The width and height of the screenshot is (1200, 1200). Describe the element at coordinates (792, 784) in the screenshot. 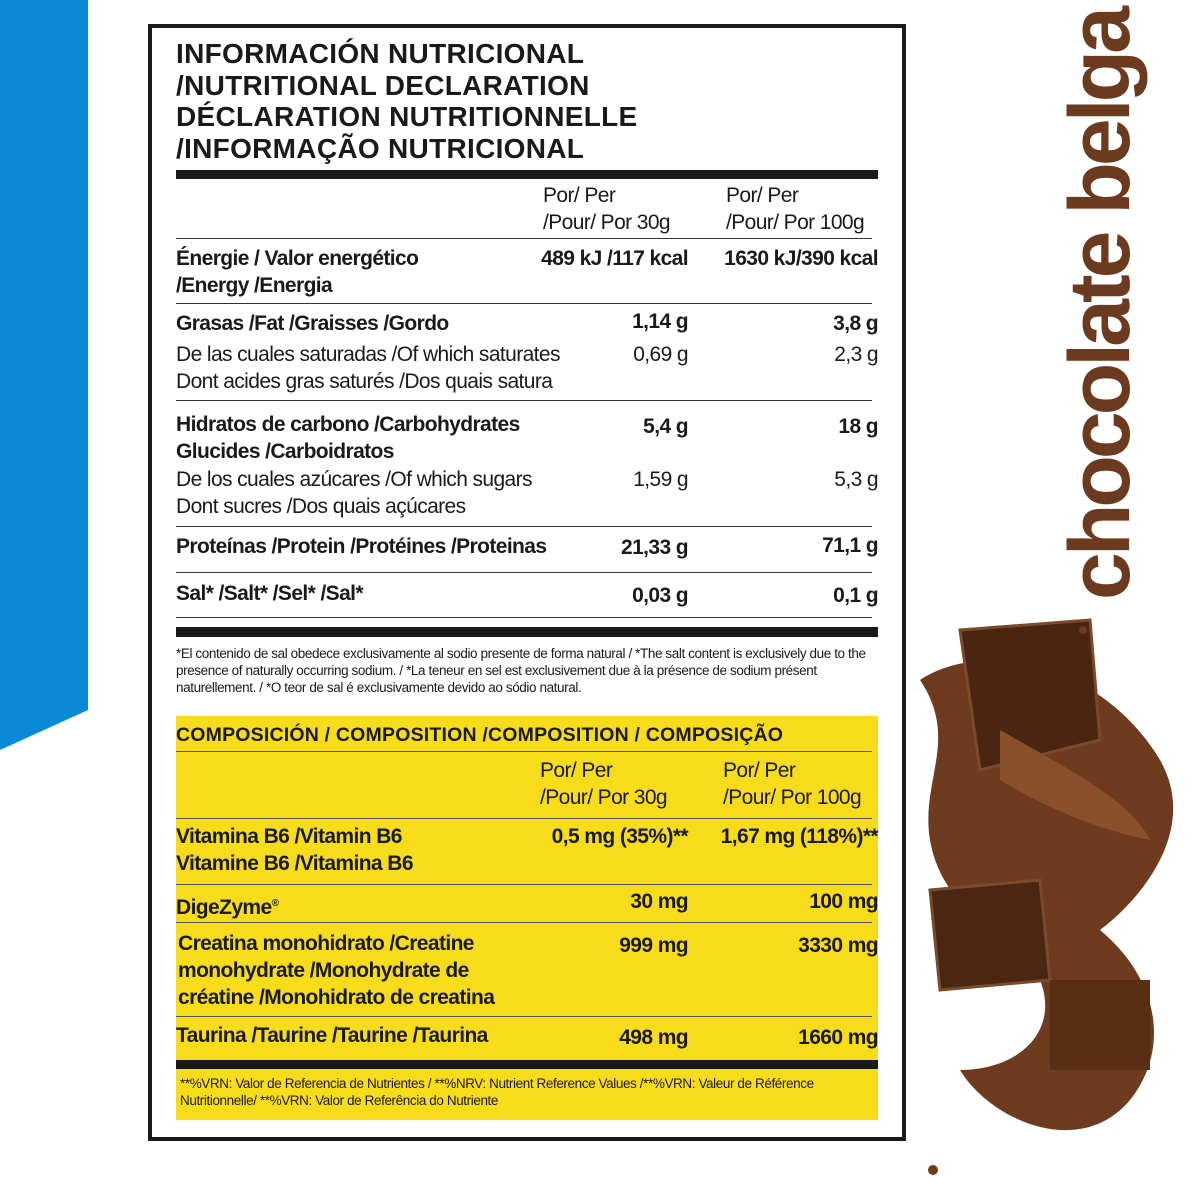

I see `comp-header-100g: Por/ Per/Pour/ Por 100g` at that location.